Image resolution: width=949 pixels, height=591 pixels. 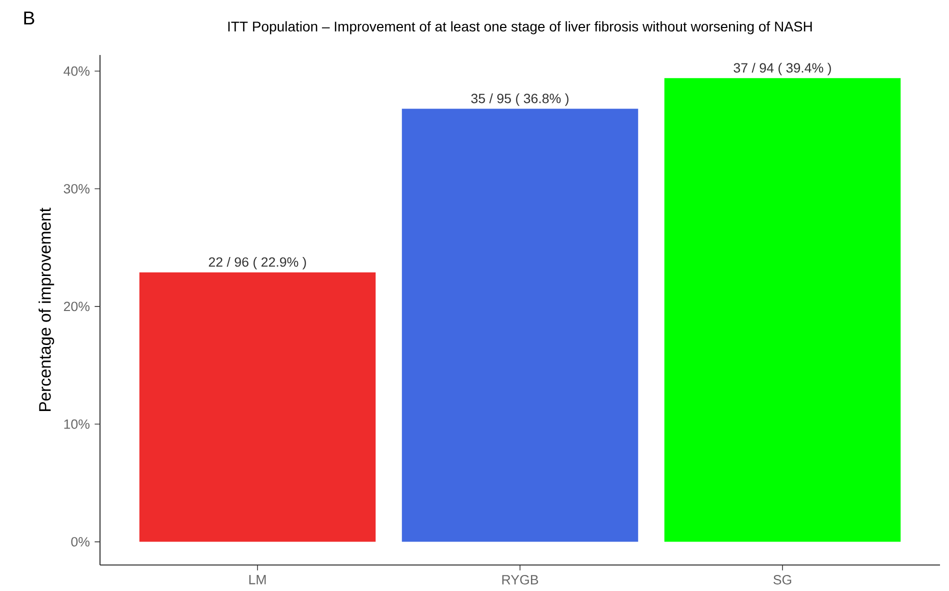 I want to click on y-tick-label: 0%, so click(x=80, y=542).